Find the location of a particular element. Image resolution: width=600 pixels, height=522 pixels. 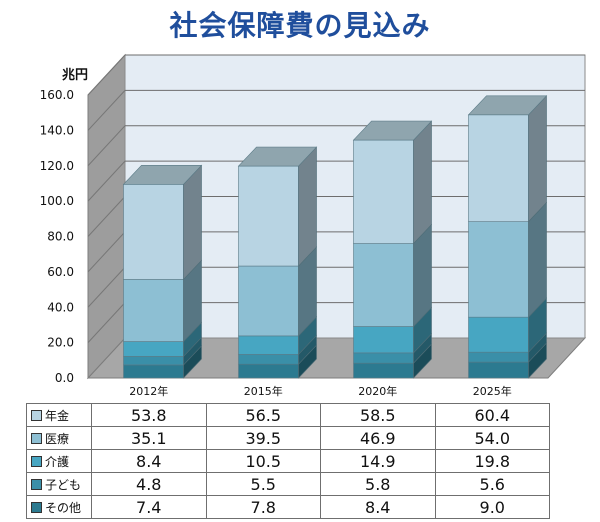

legend-entry: 年金 is located at coordinates (59, 415).